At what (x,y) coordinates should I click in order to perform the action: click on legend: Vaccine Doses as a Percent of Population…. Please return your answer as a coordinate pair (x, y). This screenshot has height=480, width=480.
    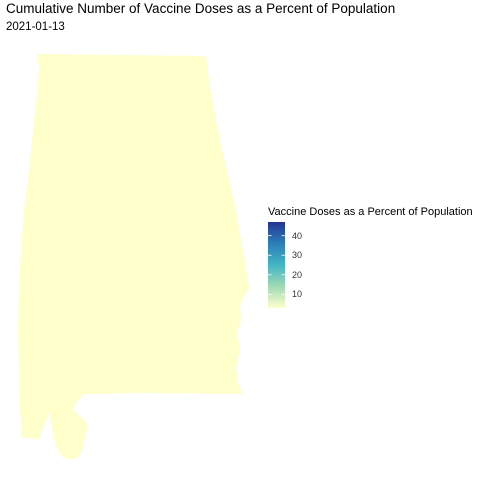
    Looking at the image, I should click on (370, 257).